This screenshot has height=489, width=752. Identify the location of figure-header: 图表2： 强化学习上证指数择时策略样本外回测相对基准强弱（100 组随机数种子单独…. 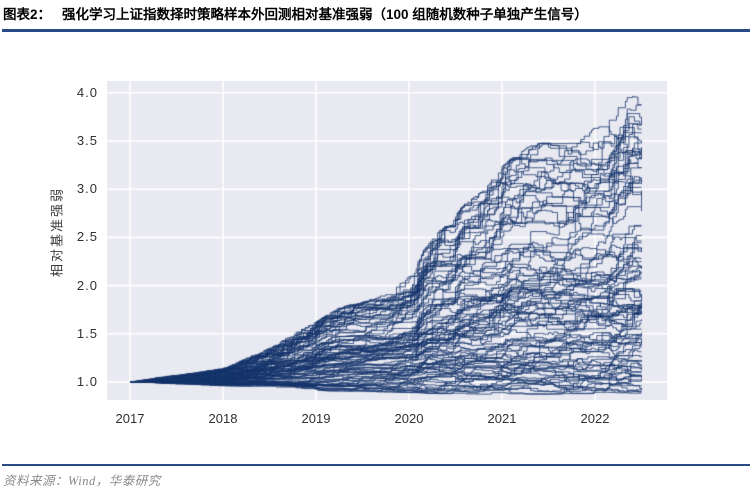
(376, 15).